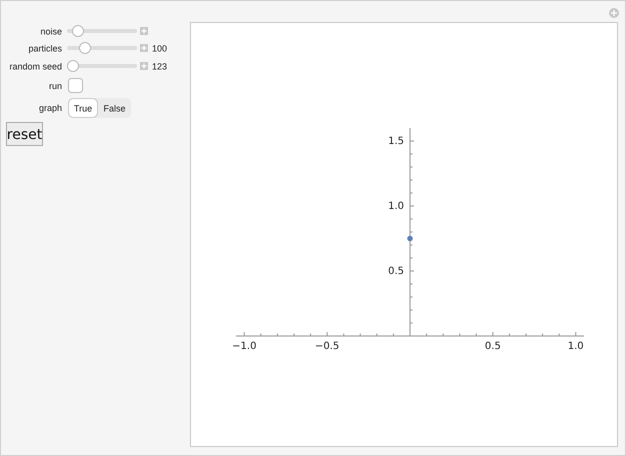  Describe the element at coordinates (327, 346) in the screenshot. I see `x-tick-label: −0.5` at that location.